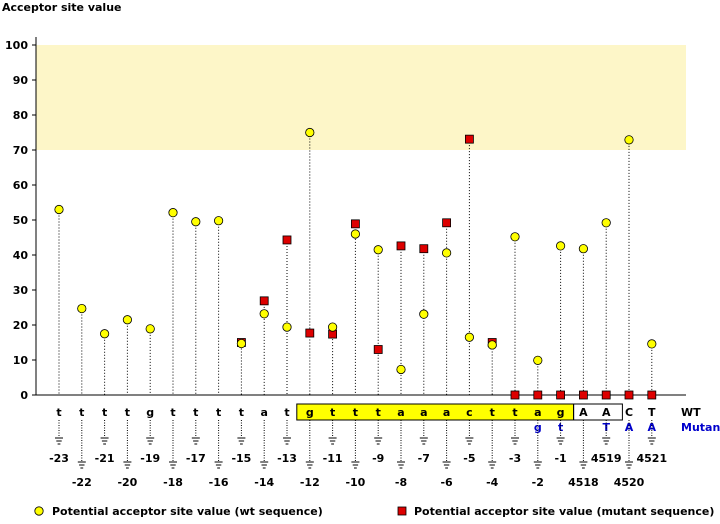 The width and height of the screenshot is (720, 524). What do you see at coordinates (378, 458) in the screenshot?
I see `position-label: -9` at bounding box center [378, 458].